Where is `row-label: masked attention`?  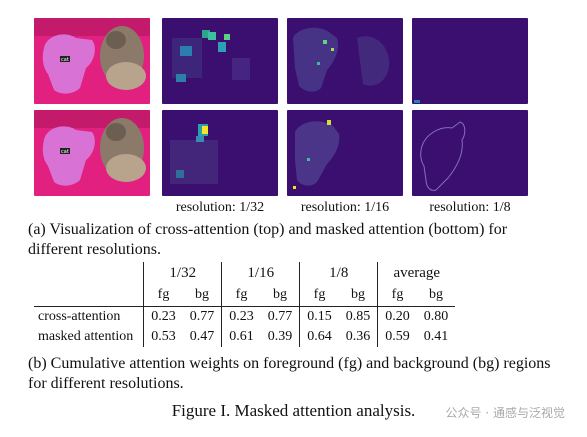 row-label: masked attention is located at coordinates (86, 336).